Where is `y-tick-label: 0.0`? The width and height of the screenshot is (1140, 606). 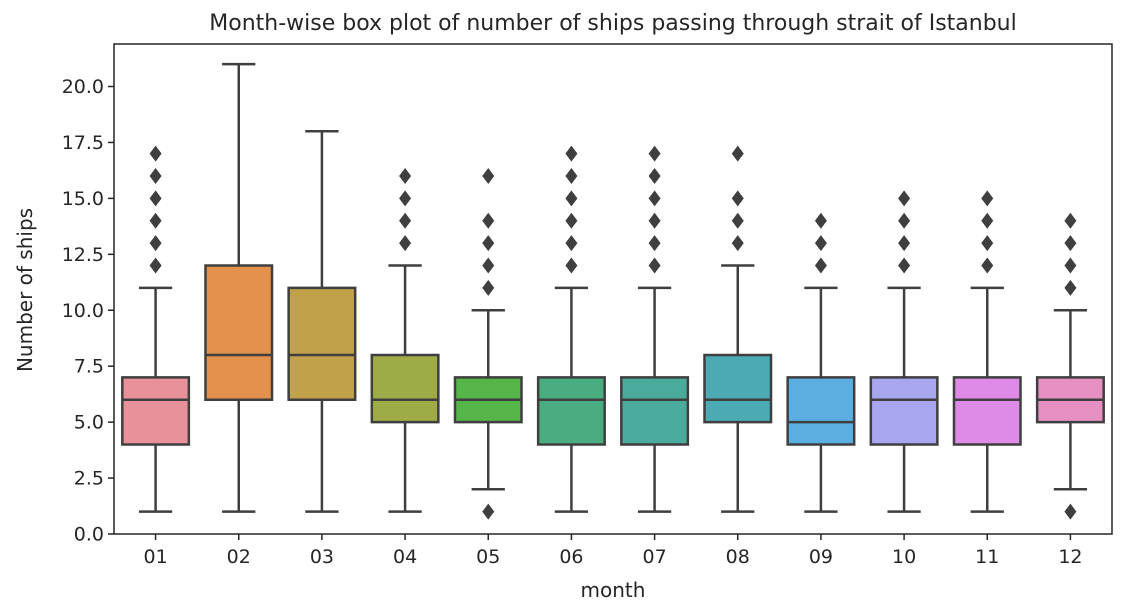 y-tick-label: 0.0 is located at coordinates (89, 535).